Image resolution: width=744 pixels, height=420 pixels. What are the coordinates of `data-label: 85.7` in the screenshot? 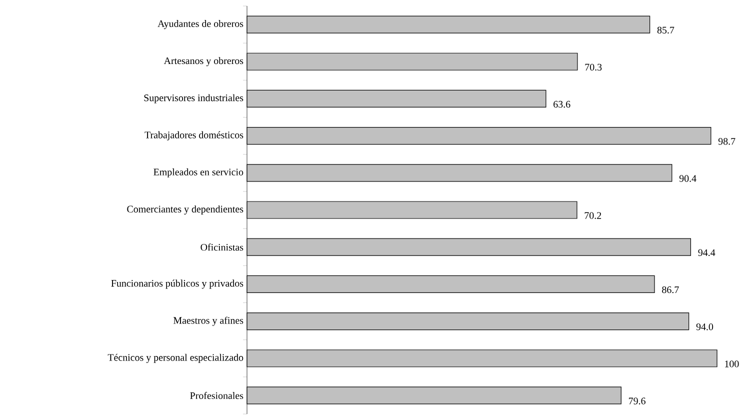 It's located at (665, 30).